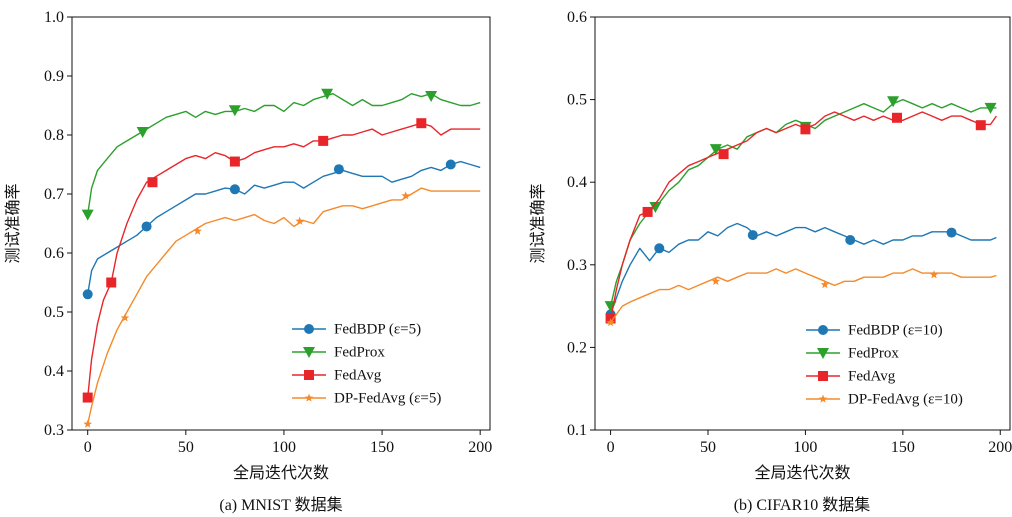  What do you see at coordinates (577, 347) in the screenshot?
I see `y-tick-label: 0.2` at bounding box center [577, 347].